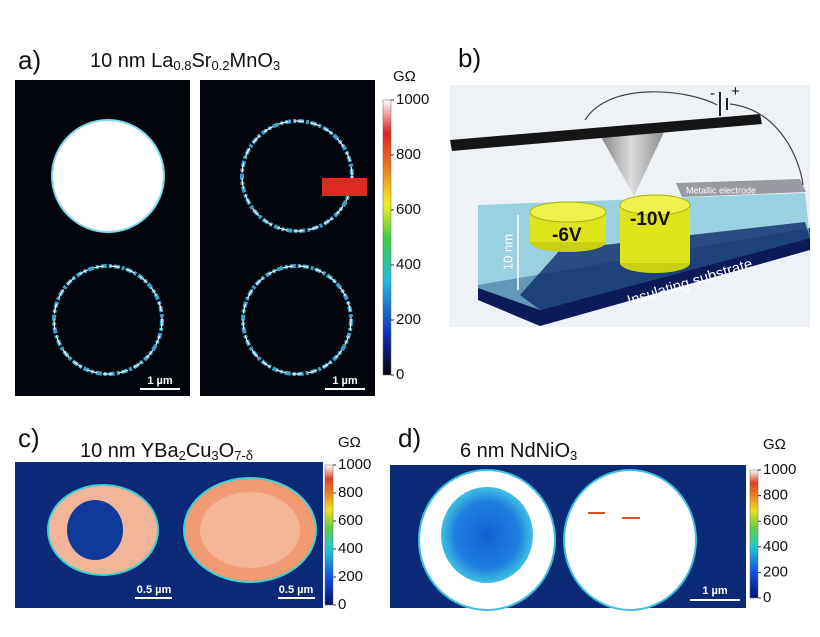 This screenshot has width=820, height=637. I want to click on panel-label: b), so click(469, 58).